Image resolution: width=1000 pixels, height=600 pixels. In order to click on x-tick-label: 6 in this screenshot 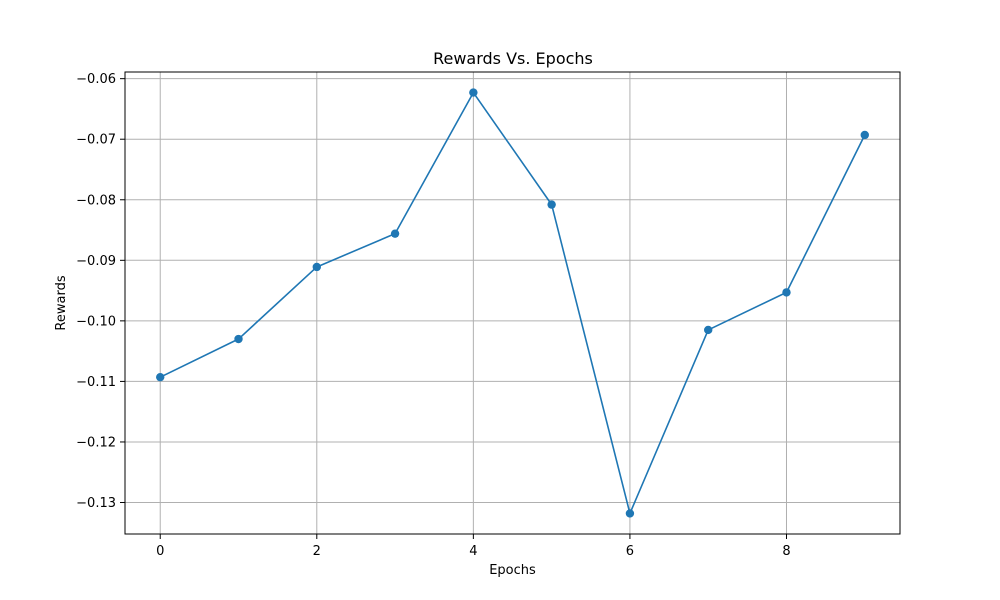, I will do `click(630, 551)`.